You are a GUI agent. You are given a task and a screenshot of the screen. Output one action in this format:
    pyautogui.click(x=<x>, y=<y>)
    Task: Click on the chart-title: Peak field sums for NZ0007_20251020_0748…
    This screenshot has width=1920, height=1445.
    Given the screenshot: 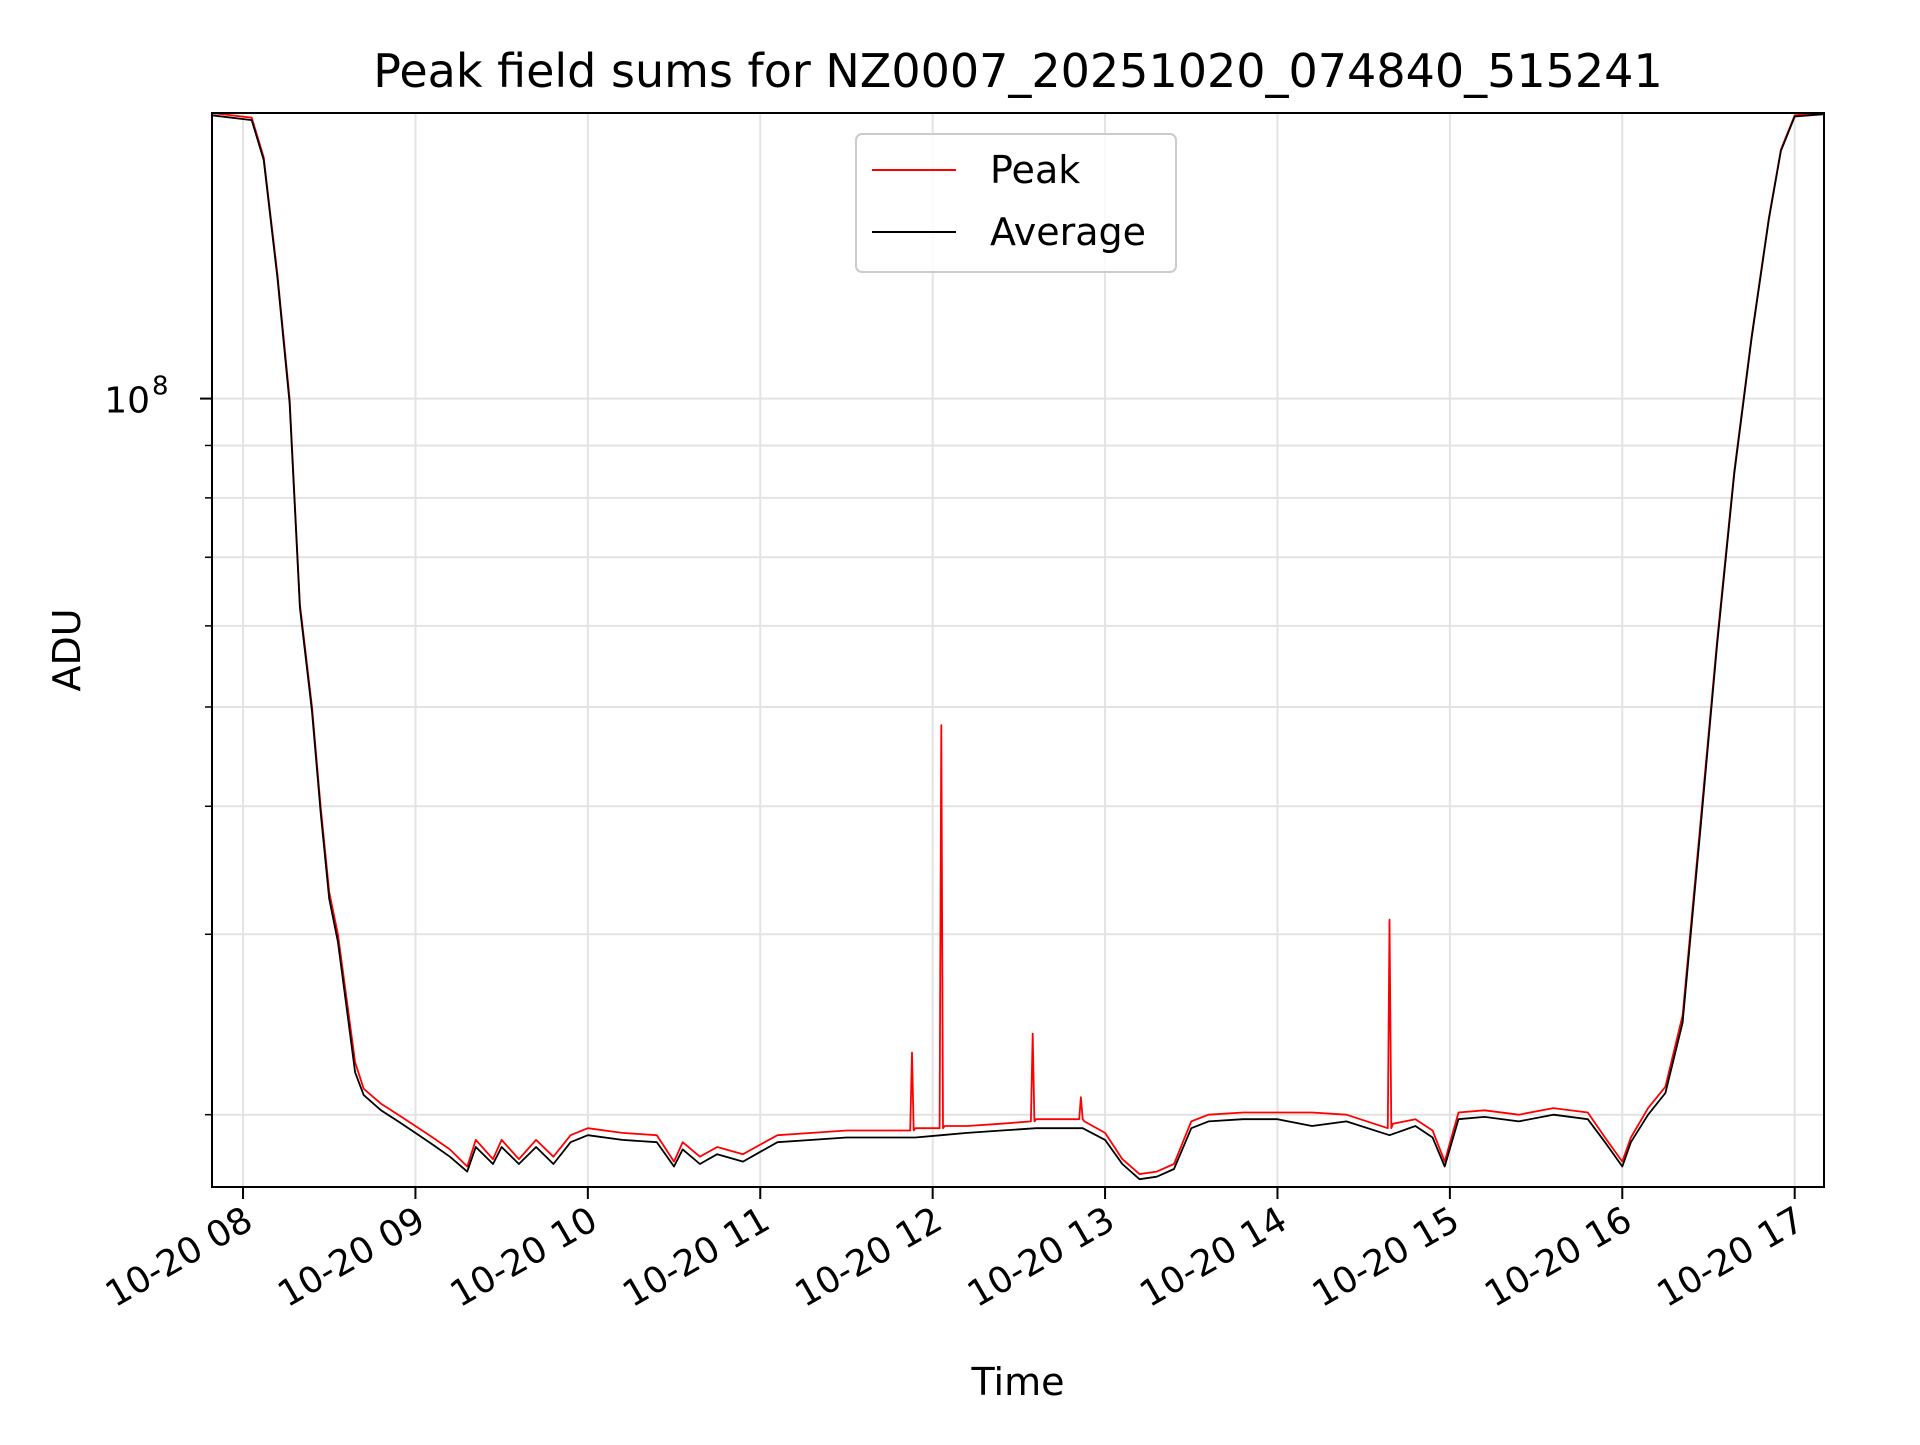 What is the action you would take?
    pyautogui.click(x=1017, y=71)
    